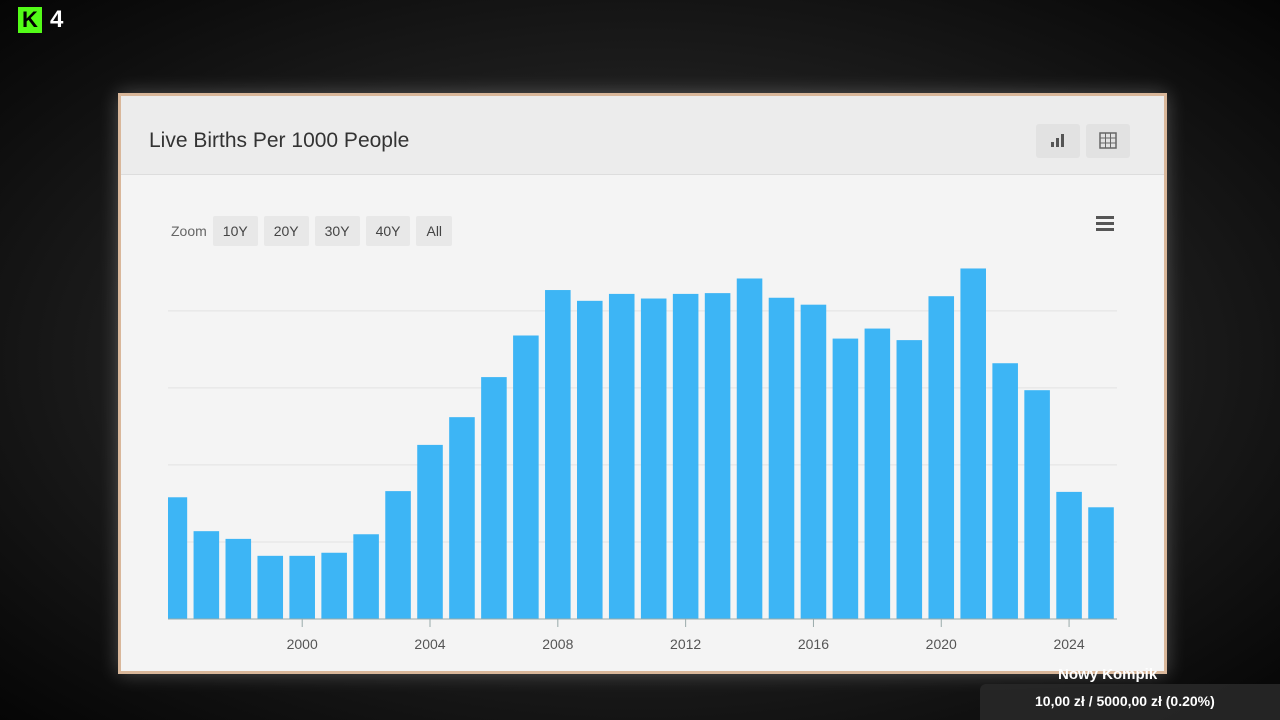 The width and height of the screenshot is (1280, 720). I want to click on x-tick-label: 2020, so click(941, 644).